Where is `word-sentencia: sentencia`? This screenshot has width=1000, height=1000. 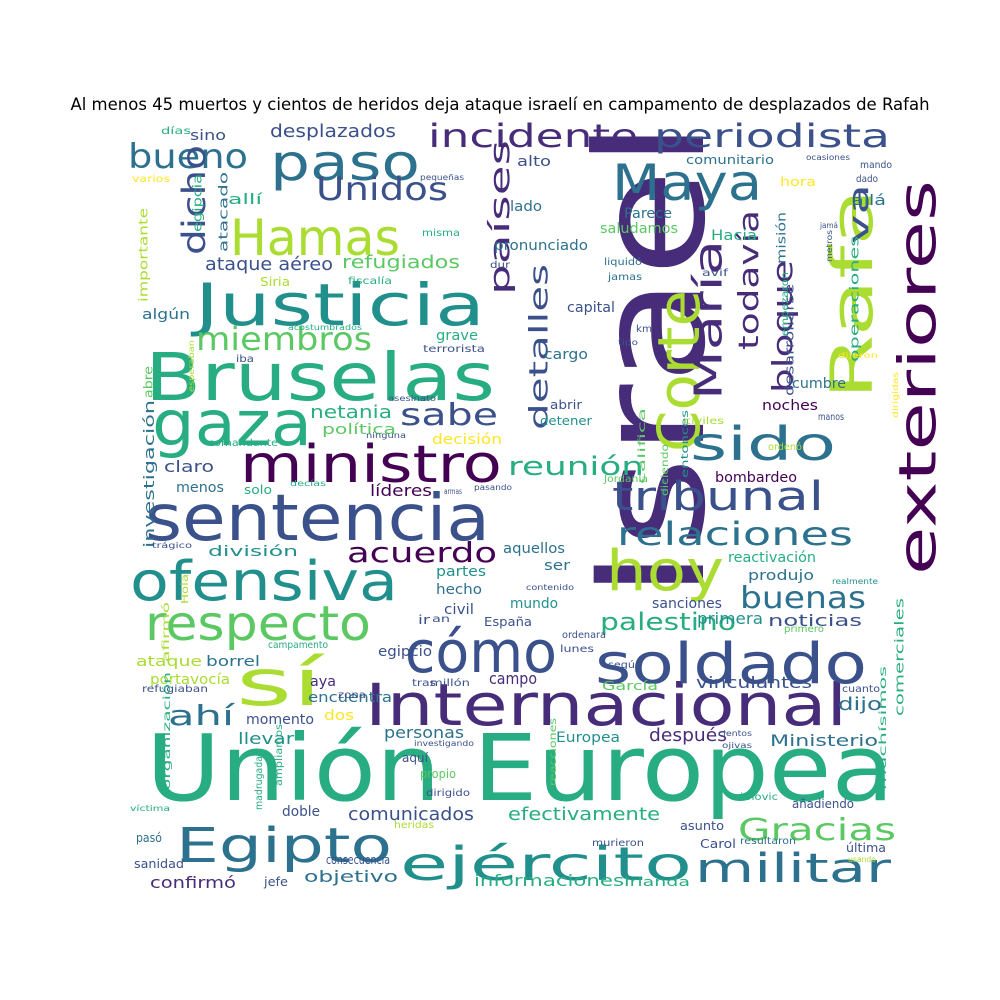 word-sentencia: sentencia is located at coordinates (317, 519).